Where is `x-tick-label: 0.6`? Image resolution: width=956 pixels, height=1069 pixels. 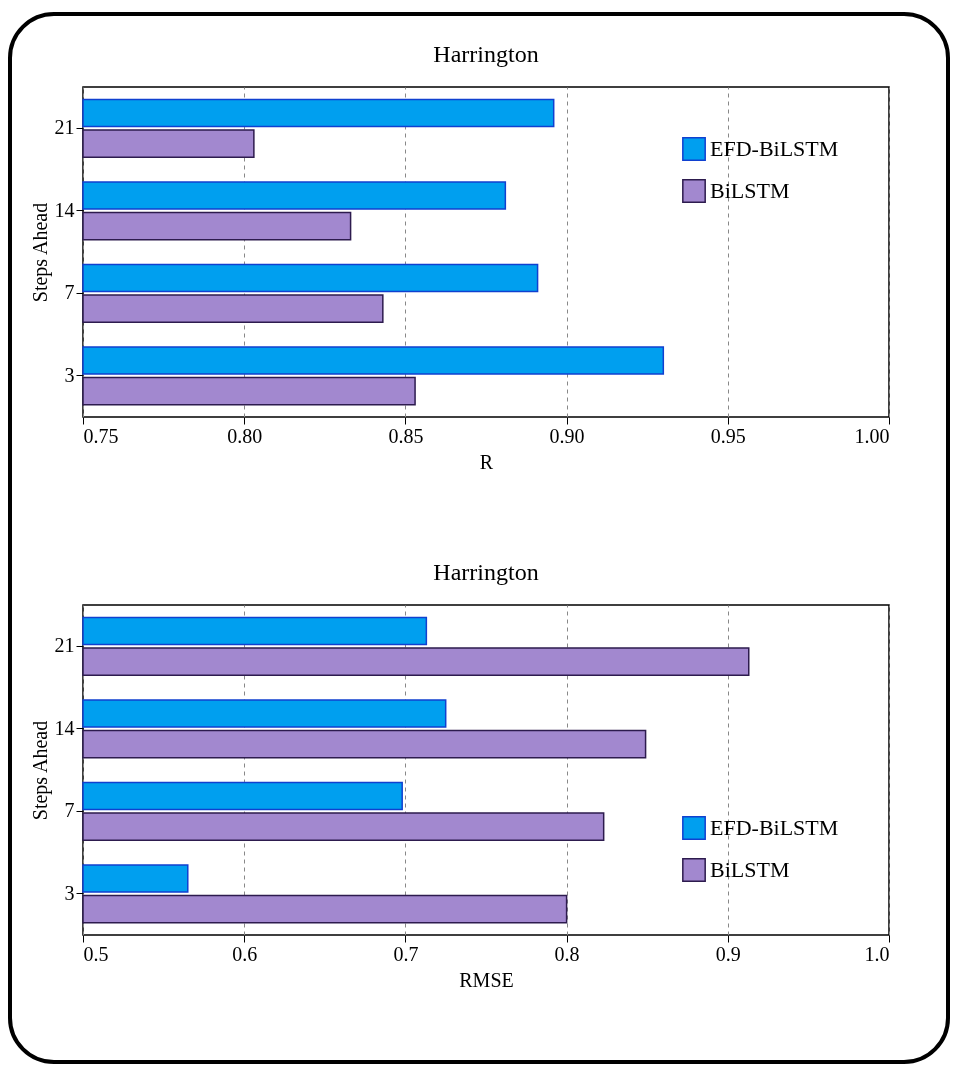 x-tick-label: 0.6 is located at coordinates (245, 953).